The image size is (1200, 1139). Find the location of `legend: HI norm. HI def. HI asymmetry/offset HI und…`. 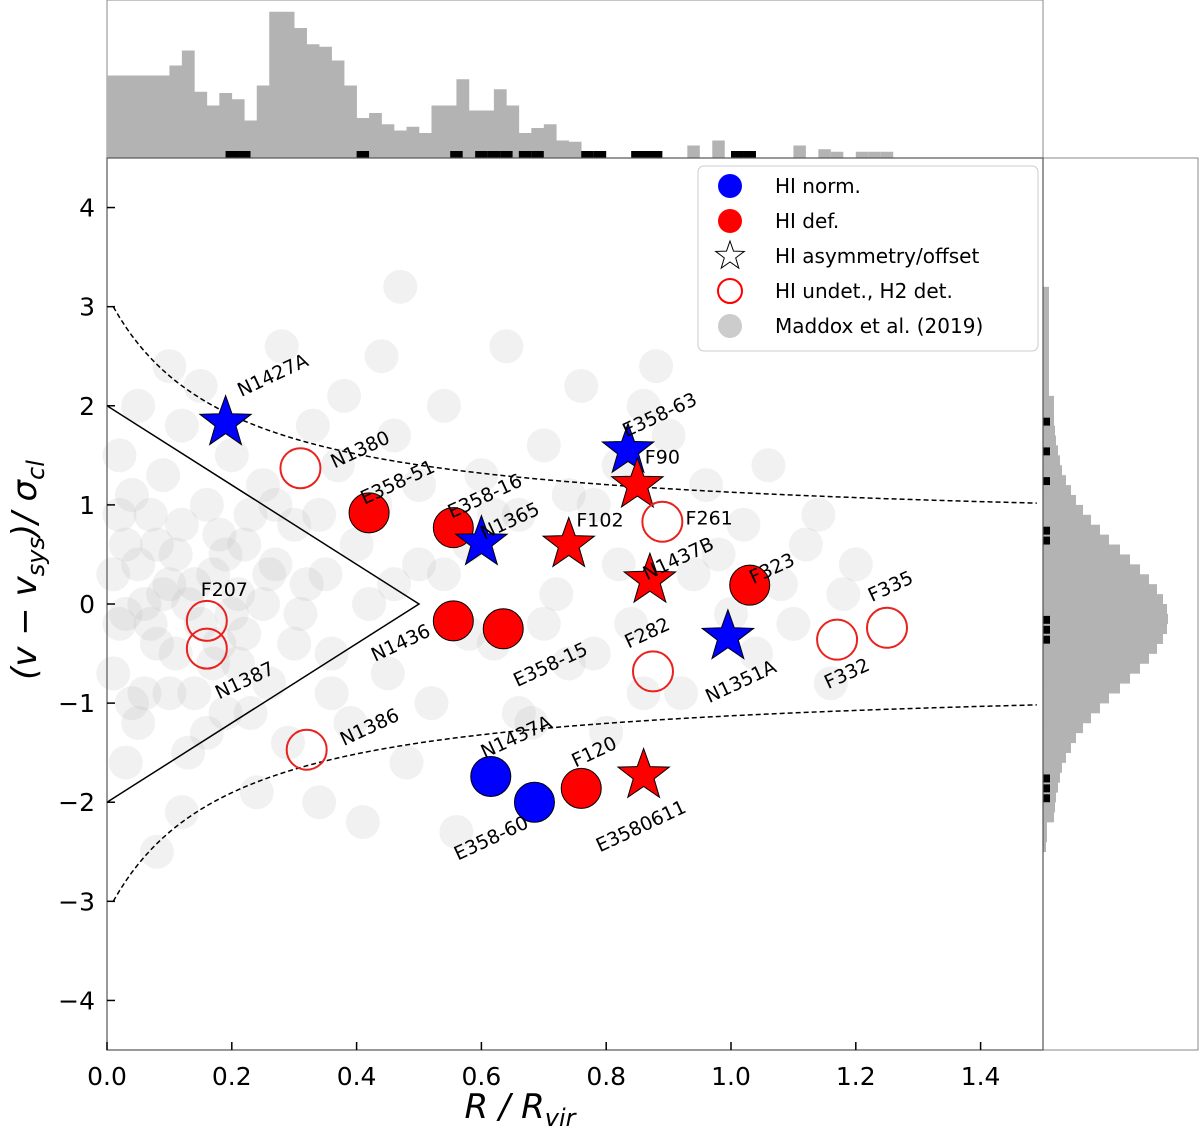

legend: HI norm. HI def. HI asymmetry/offset HI und… is located at coordinates (868, 258).